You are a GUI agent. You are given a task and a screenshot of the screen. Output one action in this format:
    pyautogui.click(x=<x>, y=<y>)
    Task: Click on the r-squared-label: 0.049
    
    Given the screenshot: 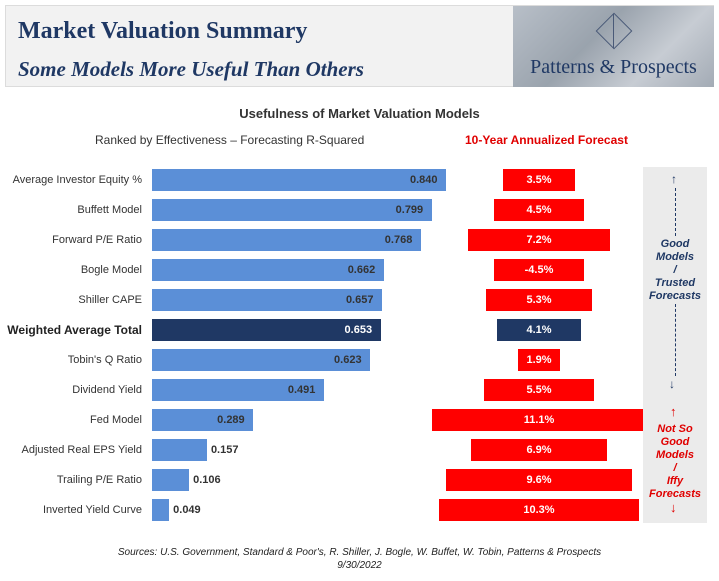 What is the action you would take?
    pyautogui.click(x=187, y=510)
    